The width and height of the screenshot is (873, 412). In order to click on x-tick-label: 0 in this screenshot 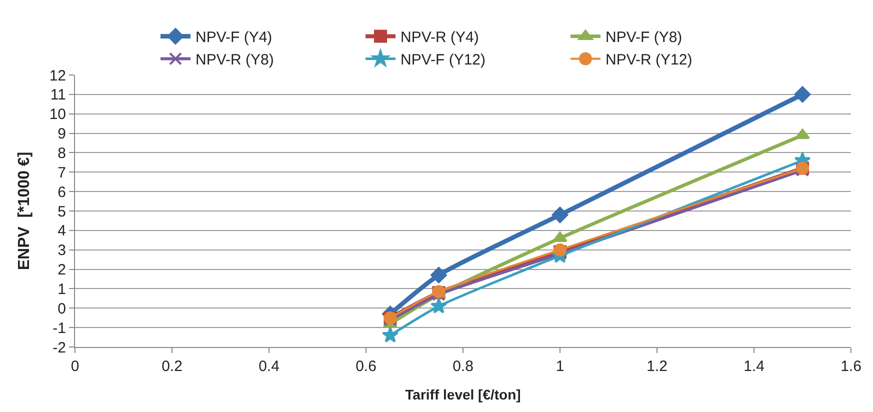, I will do `click(75, 366)`.